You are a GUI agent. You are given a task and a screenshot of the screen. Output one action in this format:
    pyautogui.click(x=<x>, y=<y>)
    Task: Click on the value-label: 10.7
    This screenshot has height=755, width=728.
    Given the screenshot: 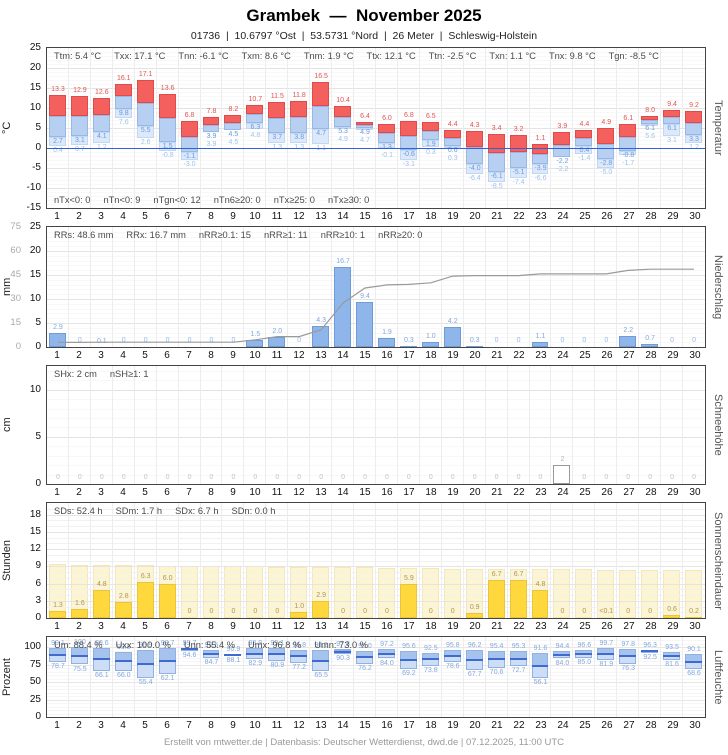 What is the action you would take?
    pyautogui.click(x=255, y=100)
    